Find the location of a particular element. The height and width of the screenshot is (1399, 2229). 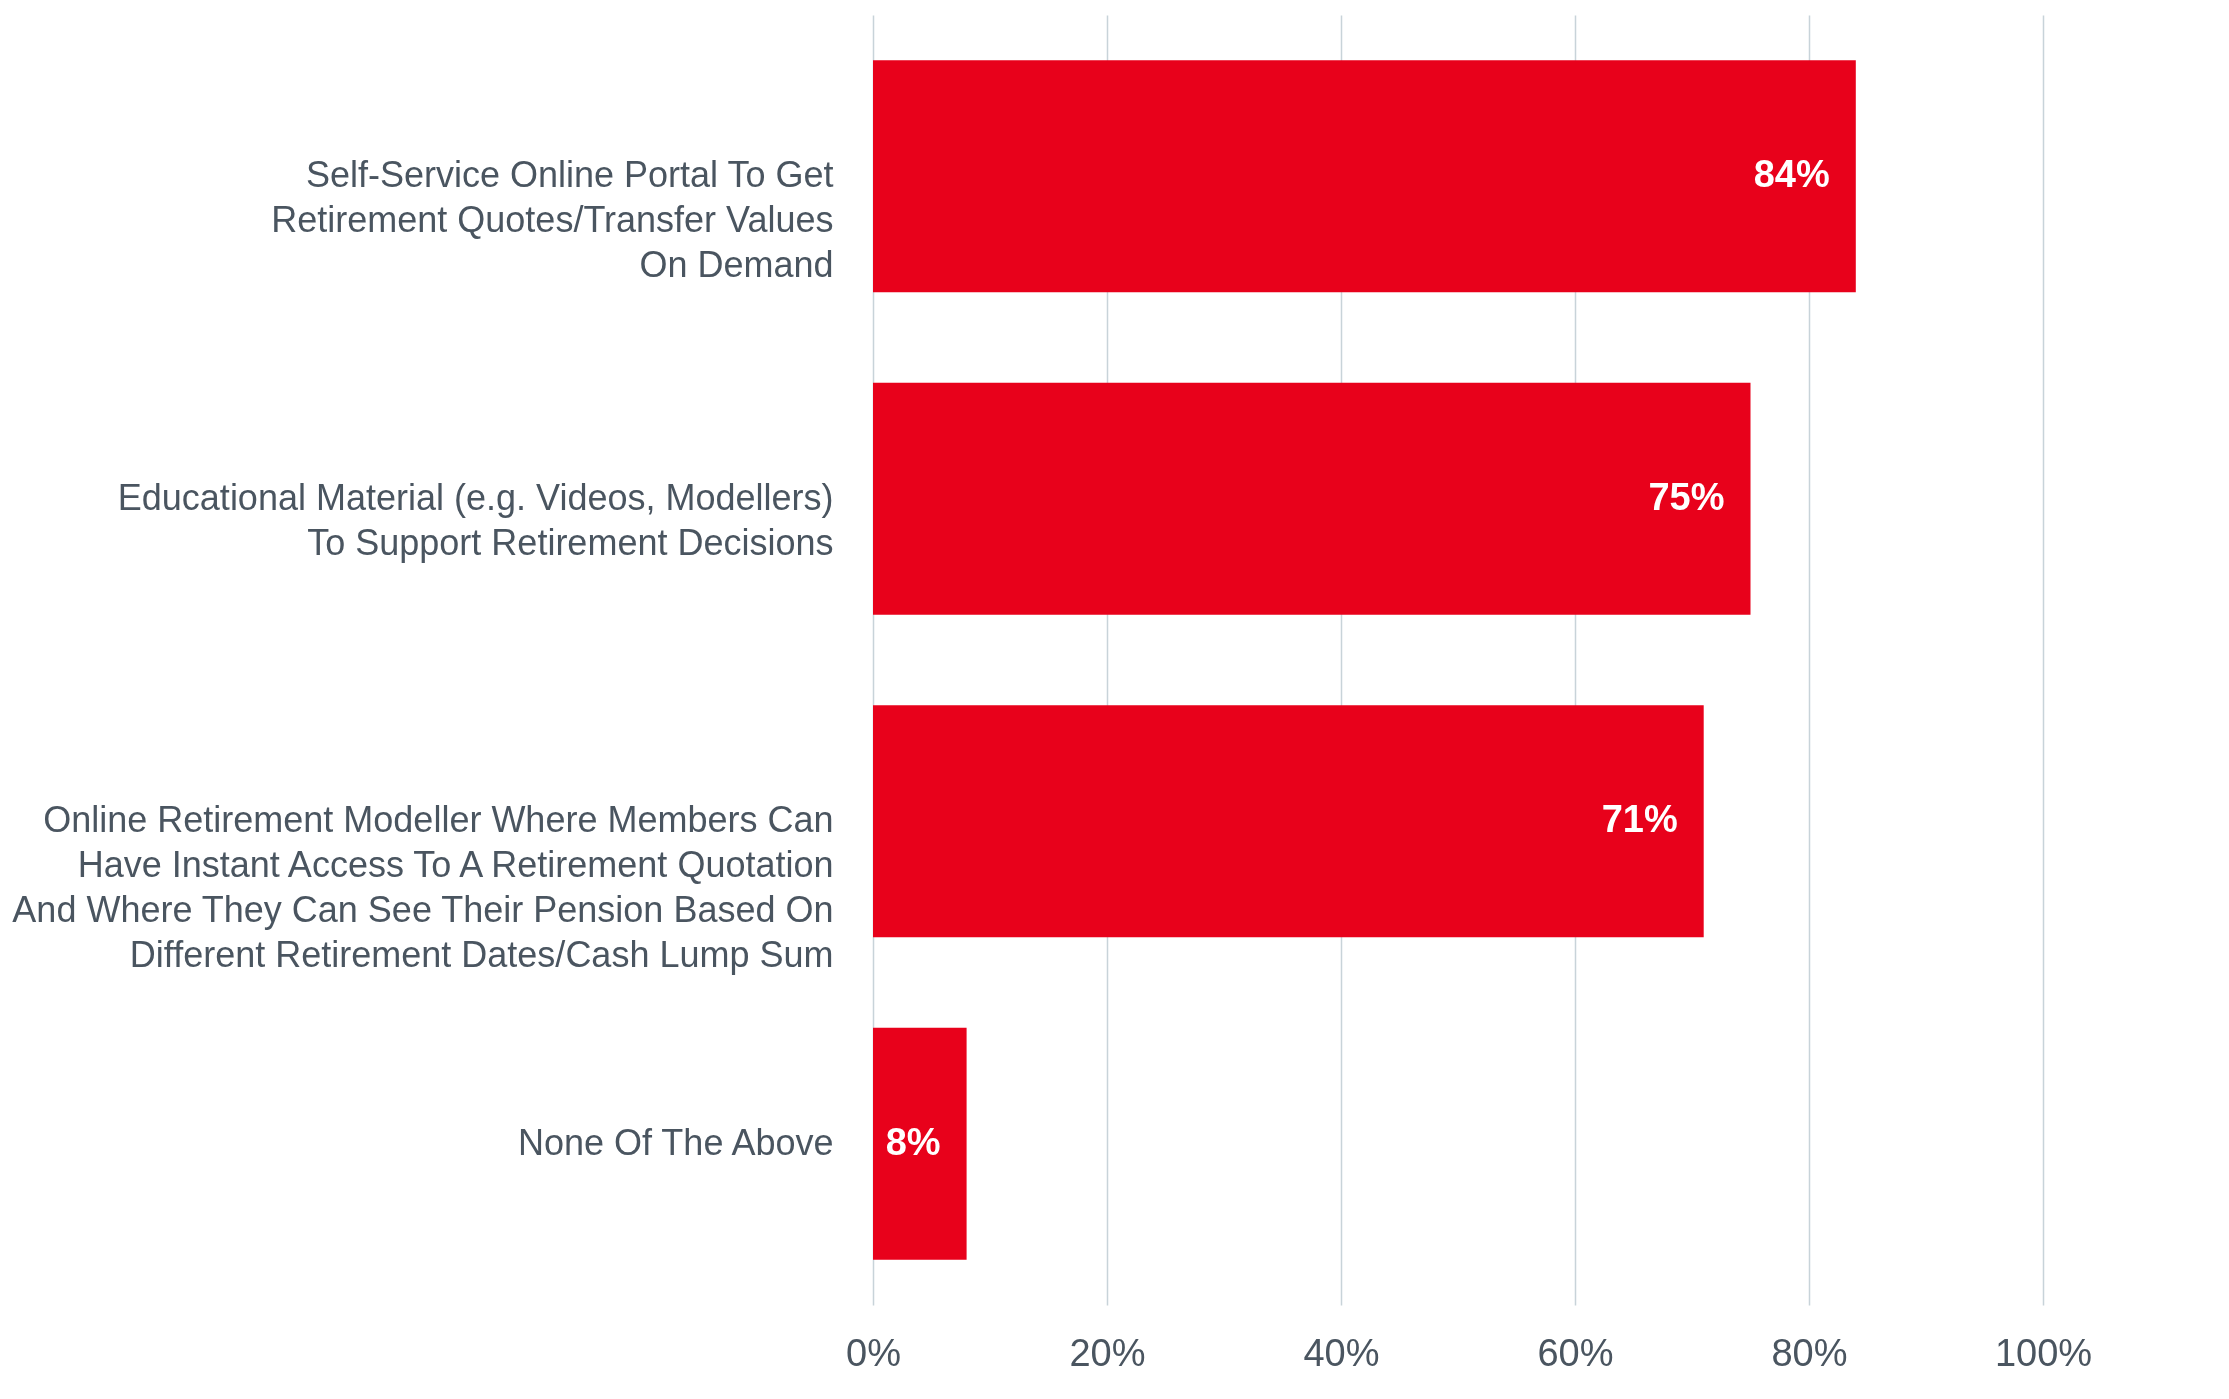

x-tick-label: 80% is located at coordinates (1809, 1352).